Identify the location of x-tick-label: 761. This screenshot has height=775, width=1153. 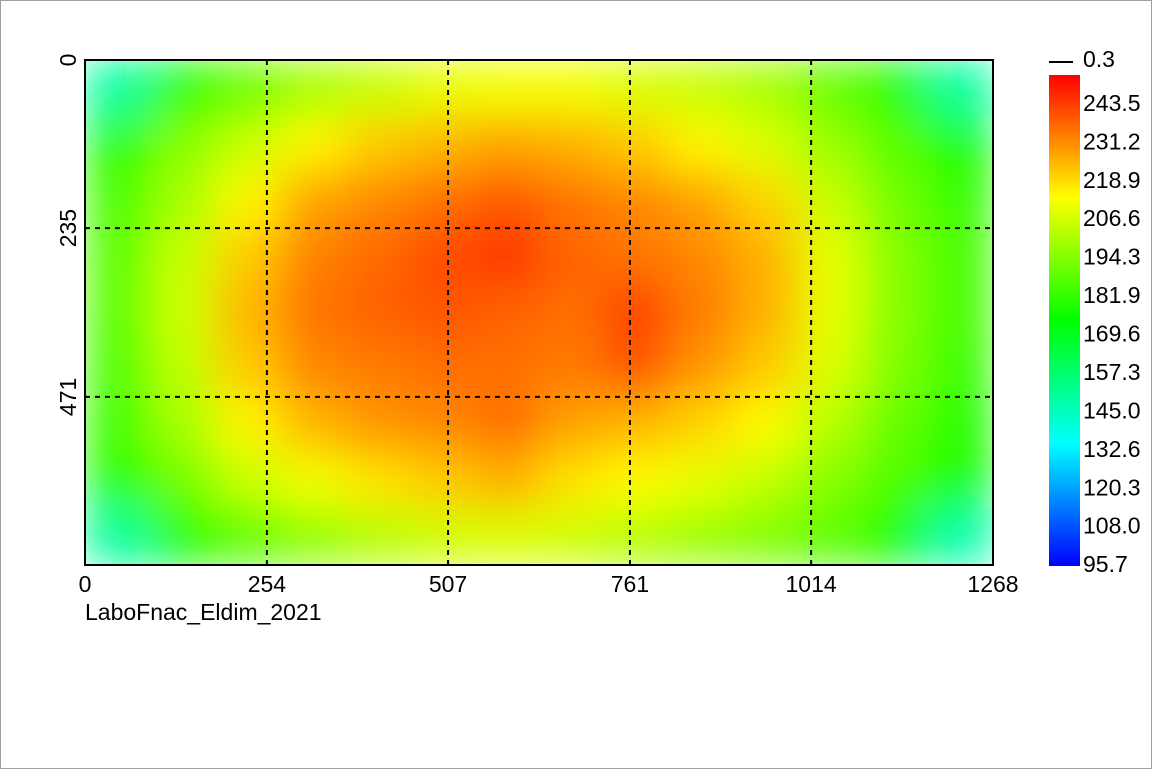
(630, 584).